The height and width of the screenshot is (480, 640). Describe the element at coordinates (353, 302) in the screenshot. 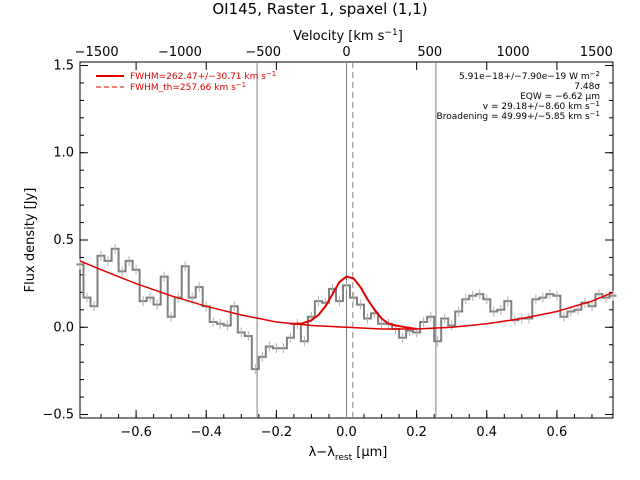

I see `gaussian-fit-line` at that location.